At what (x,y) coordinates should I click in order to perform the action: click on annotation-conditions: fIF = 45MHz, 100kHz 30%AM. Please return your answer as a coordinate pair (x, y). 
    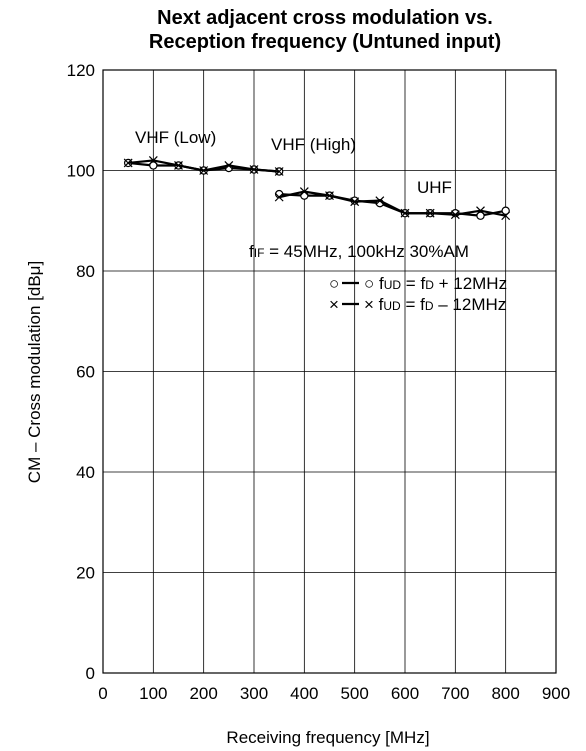
    Looking at the image, I should click on (359, 251).